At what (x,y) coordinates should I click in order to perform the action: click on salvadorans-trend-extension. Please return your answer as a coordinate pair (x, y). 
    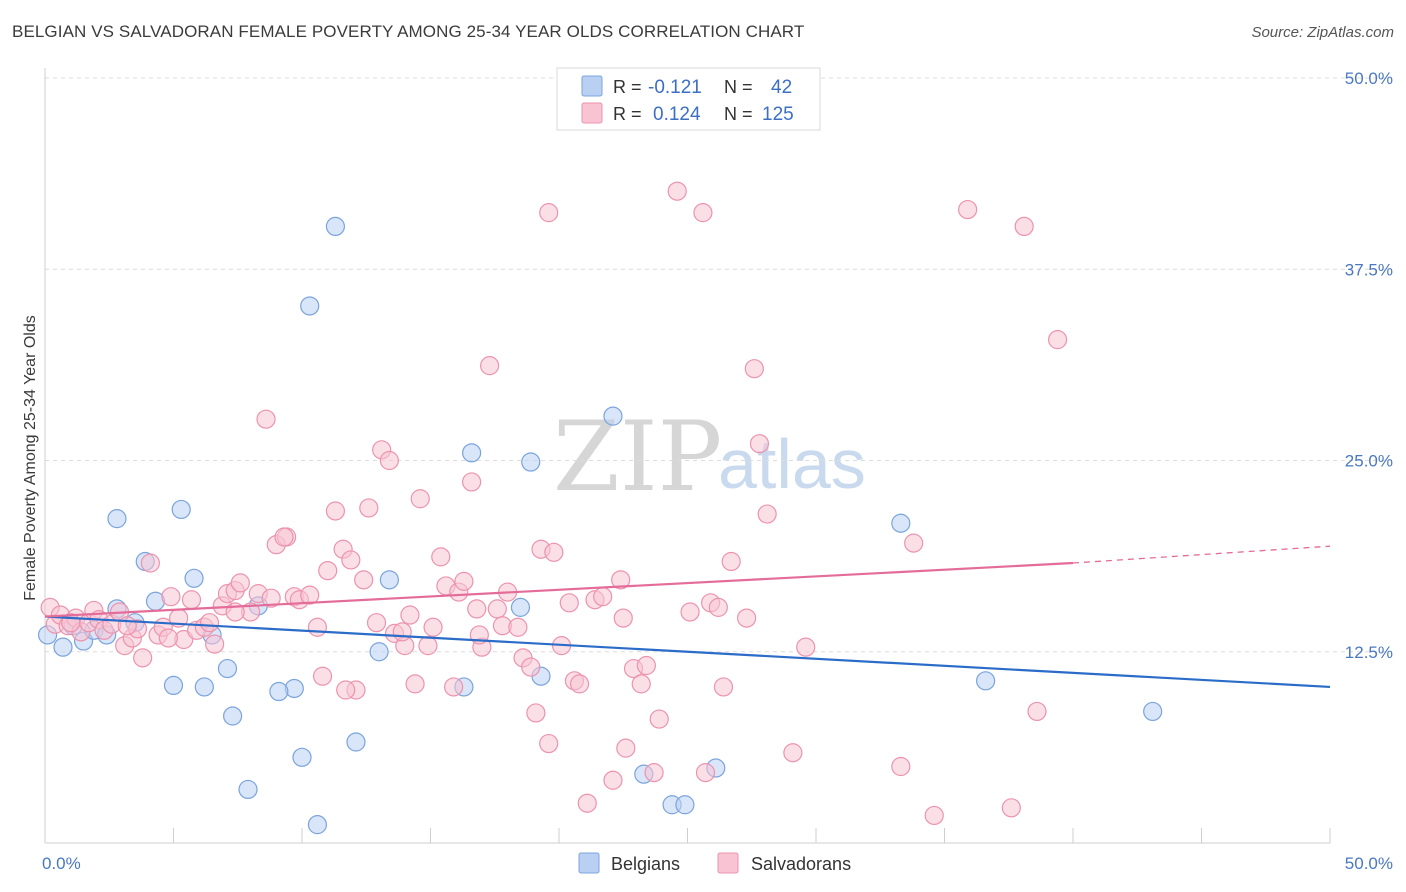
    Looking at the image, I should click on (1201, 554).